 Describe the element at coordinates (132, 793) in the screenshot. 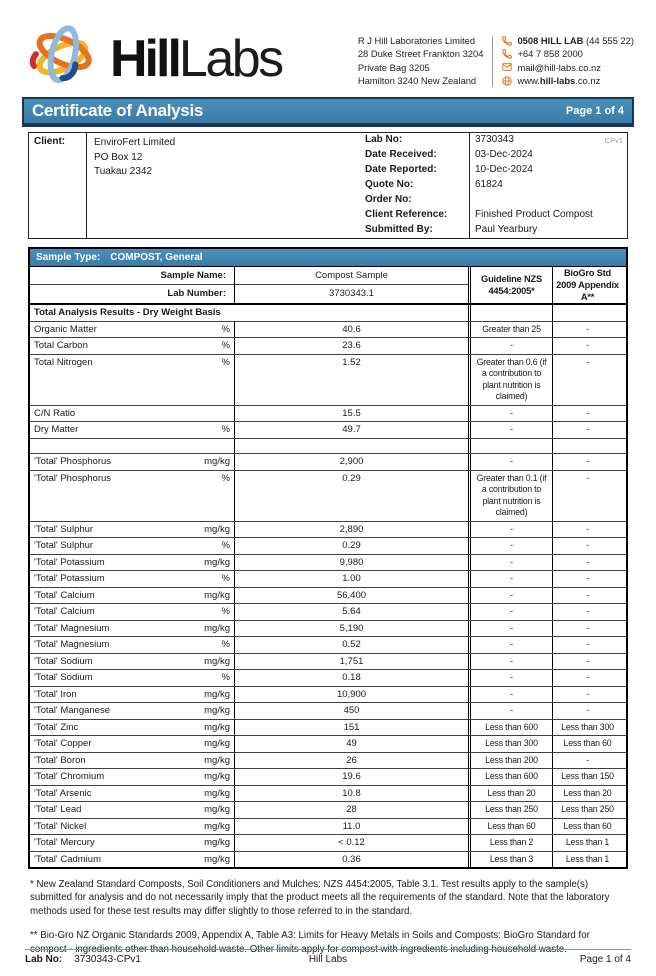

I see `analyte-cell: 'Total' Arsenic mg/kg` at that location.